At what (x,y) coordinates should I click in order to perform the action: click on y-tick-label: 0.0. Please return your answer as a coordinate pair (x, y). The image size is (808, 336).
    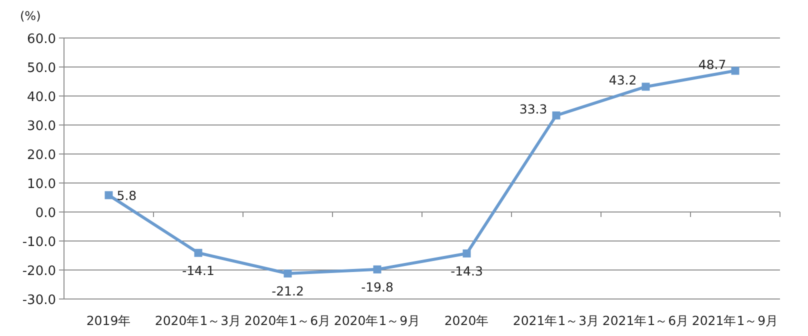
    Looking at the image, I should click on (45, 213).